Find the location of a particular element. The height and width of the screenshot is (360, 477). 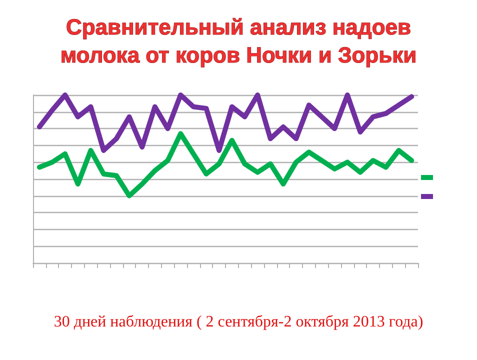

text: 30 дней наблюдения ( 2 сентября-2 октября 2013 года) is located at coordinates (239, 322).